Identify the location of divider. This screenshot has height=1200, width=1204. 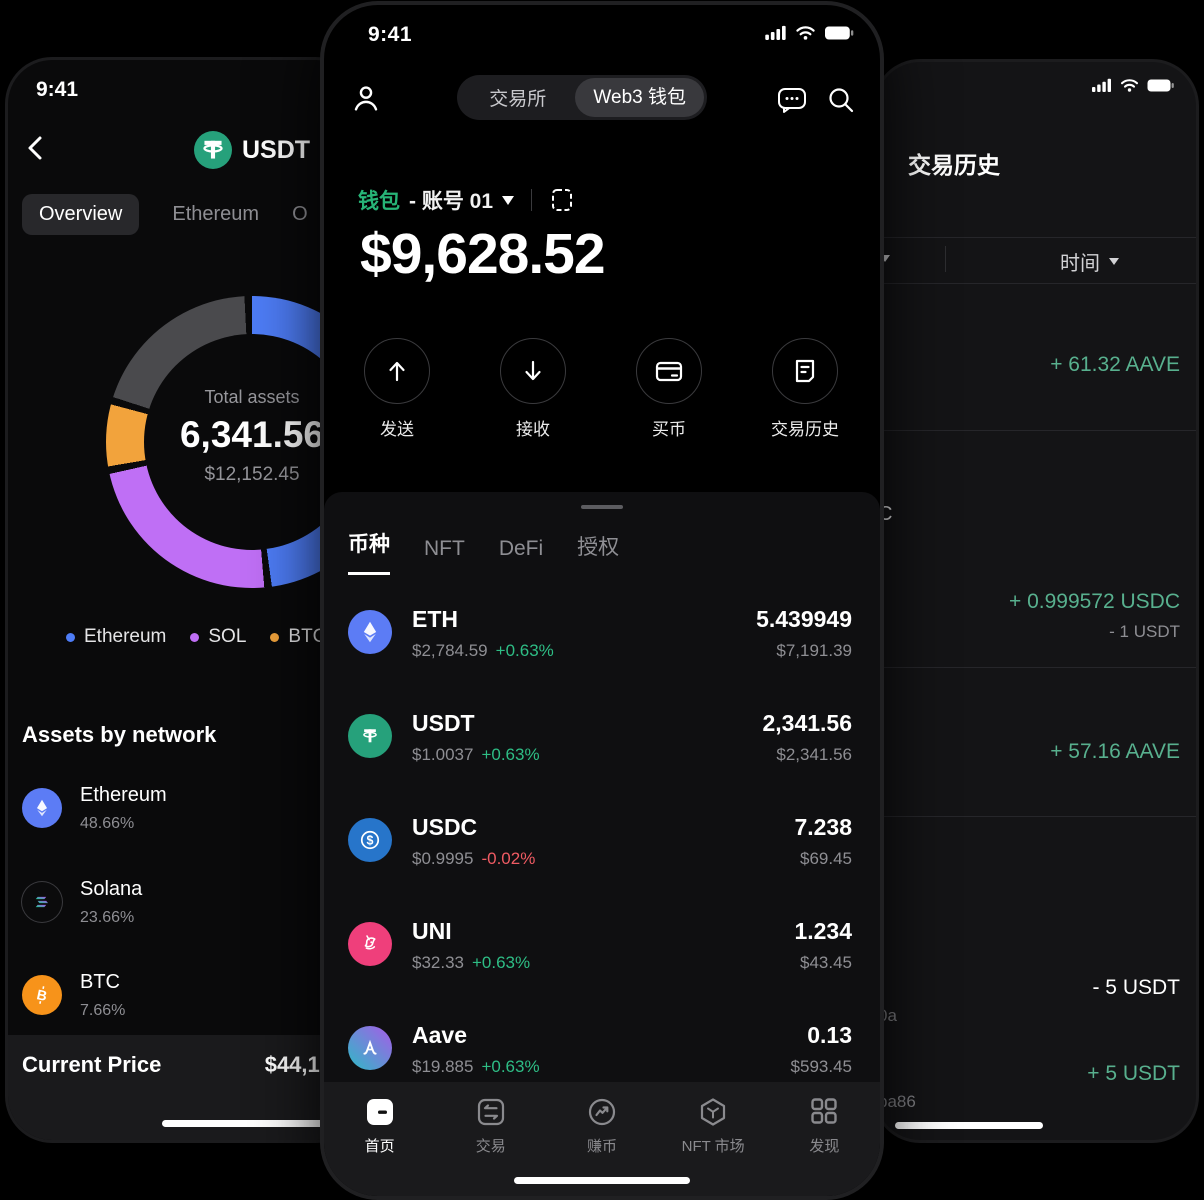
(1036, 430).